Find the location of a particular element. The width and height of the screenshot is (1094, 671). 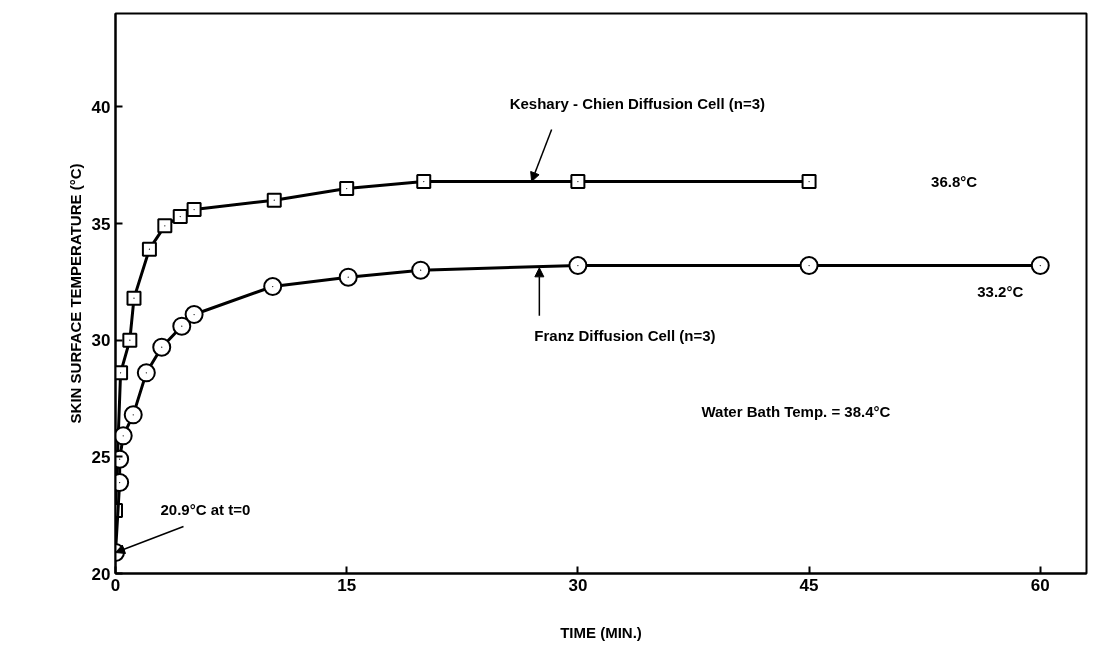

y-tick-label: 20 is located at coordinates (101, 574).